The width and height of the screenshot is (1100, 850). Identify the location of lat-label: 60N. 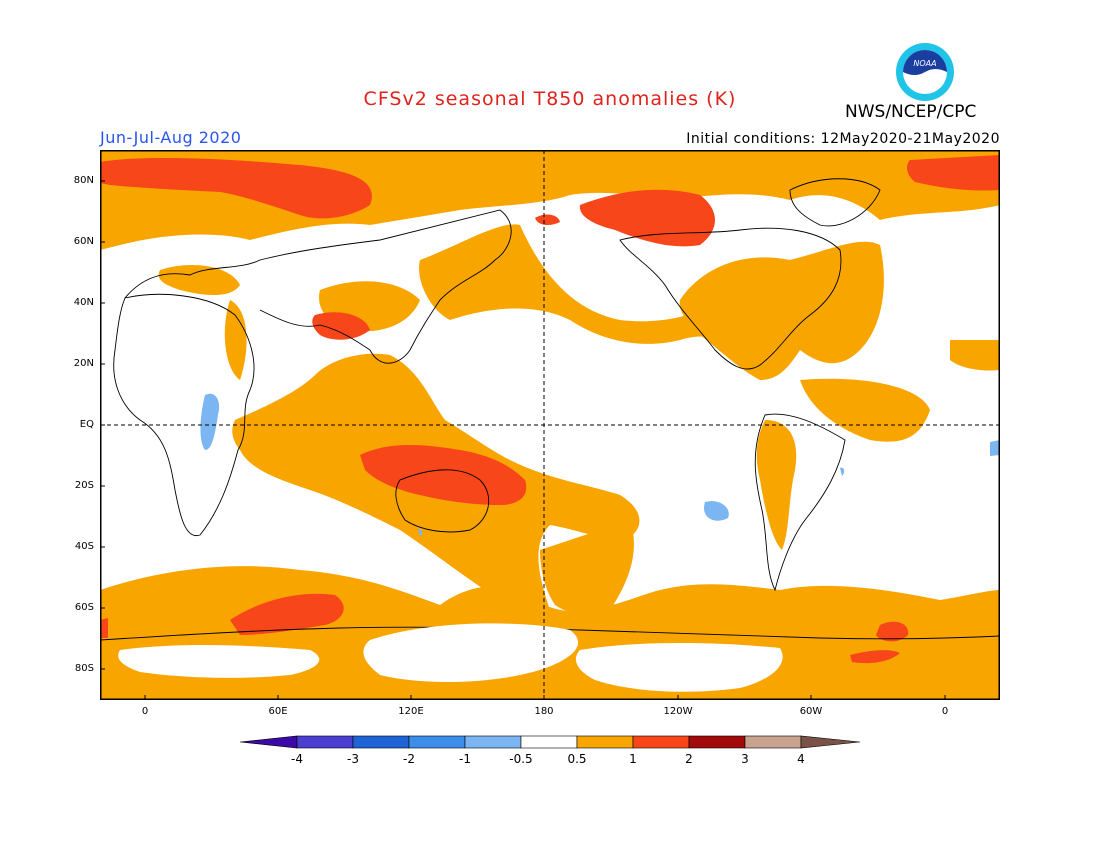
(83, 241).